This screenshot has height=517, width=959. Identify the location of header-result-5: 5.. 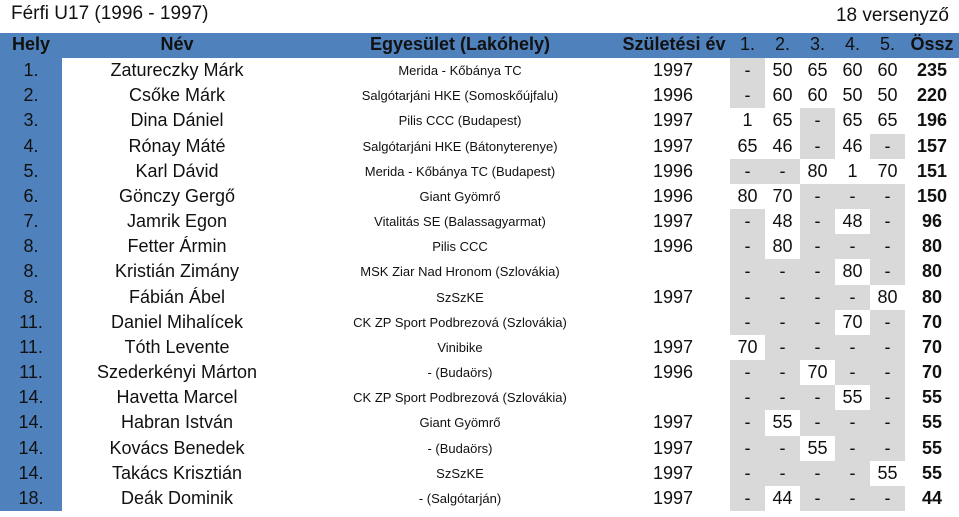
(887, 44).